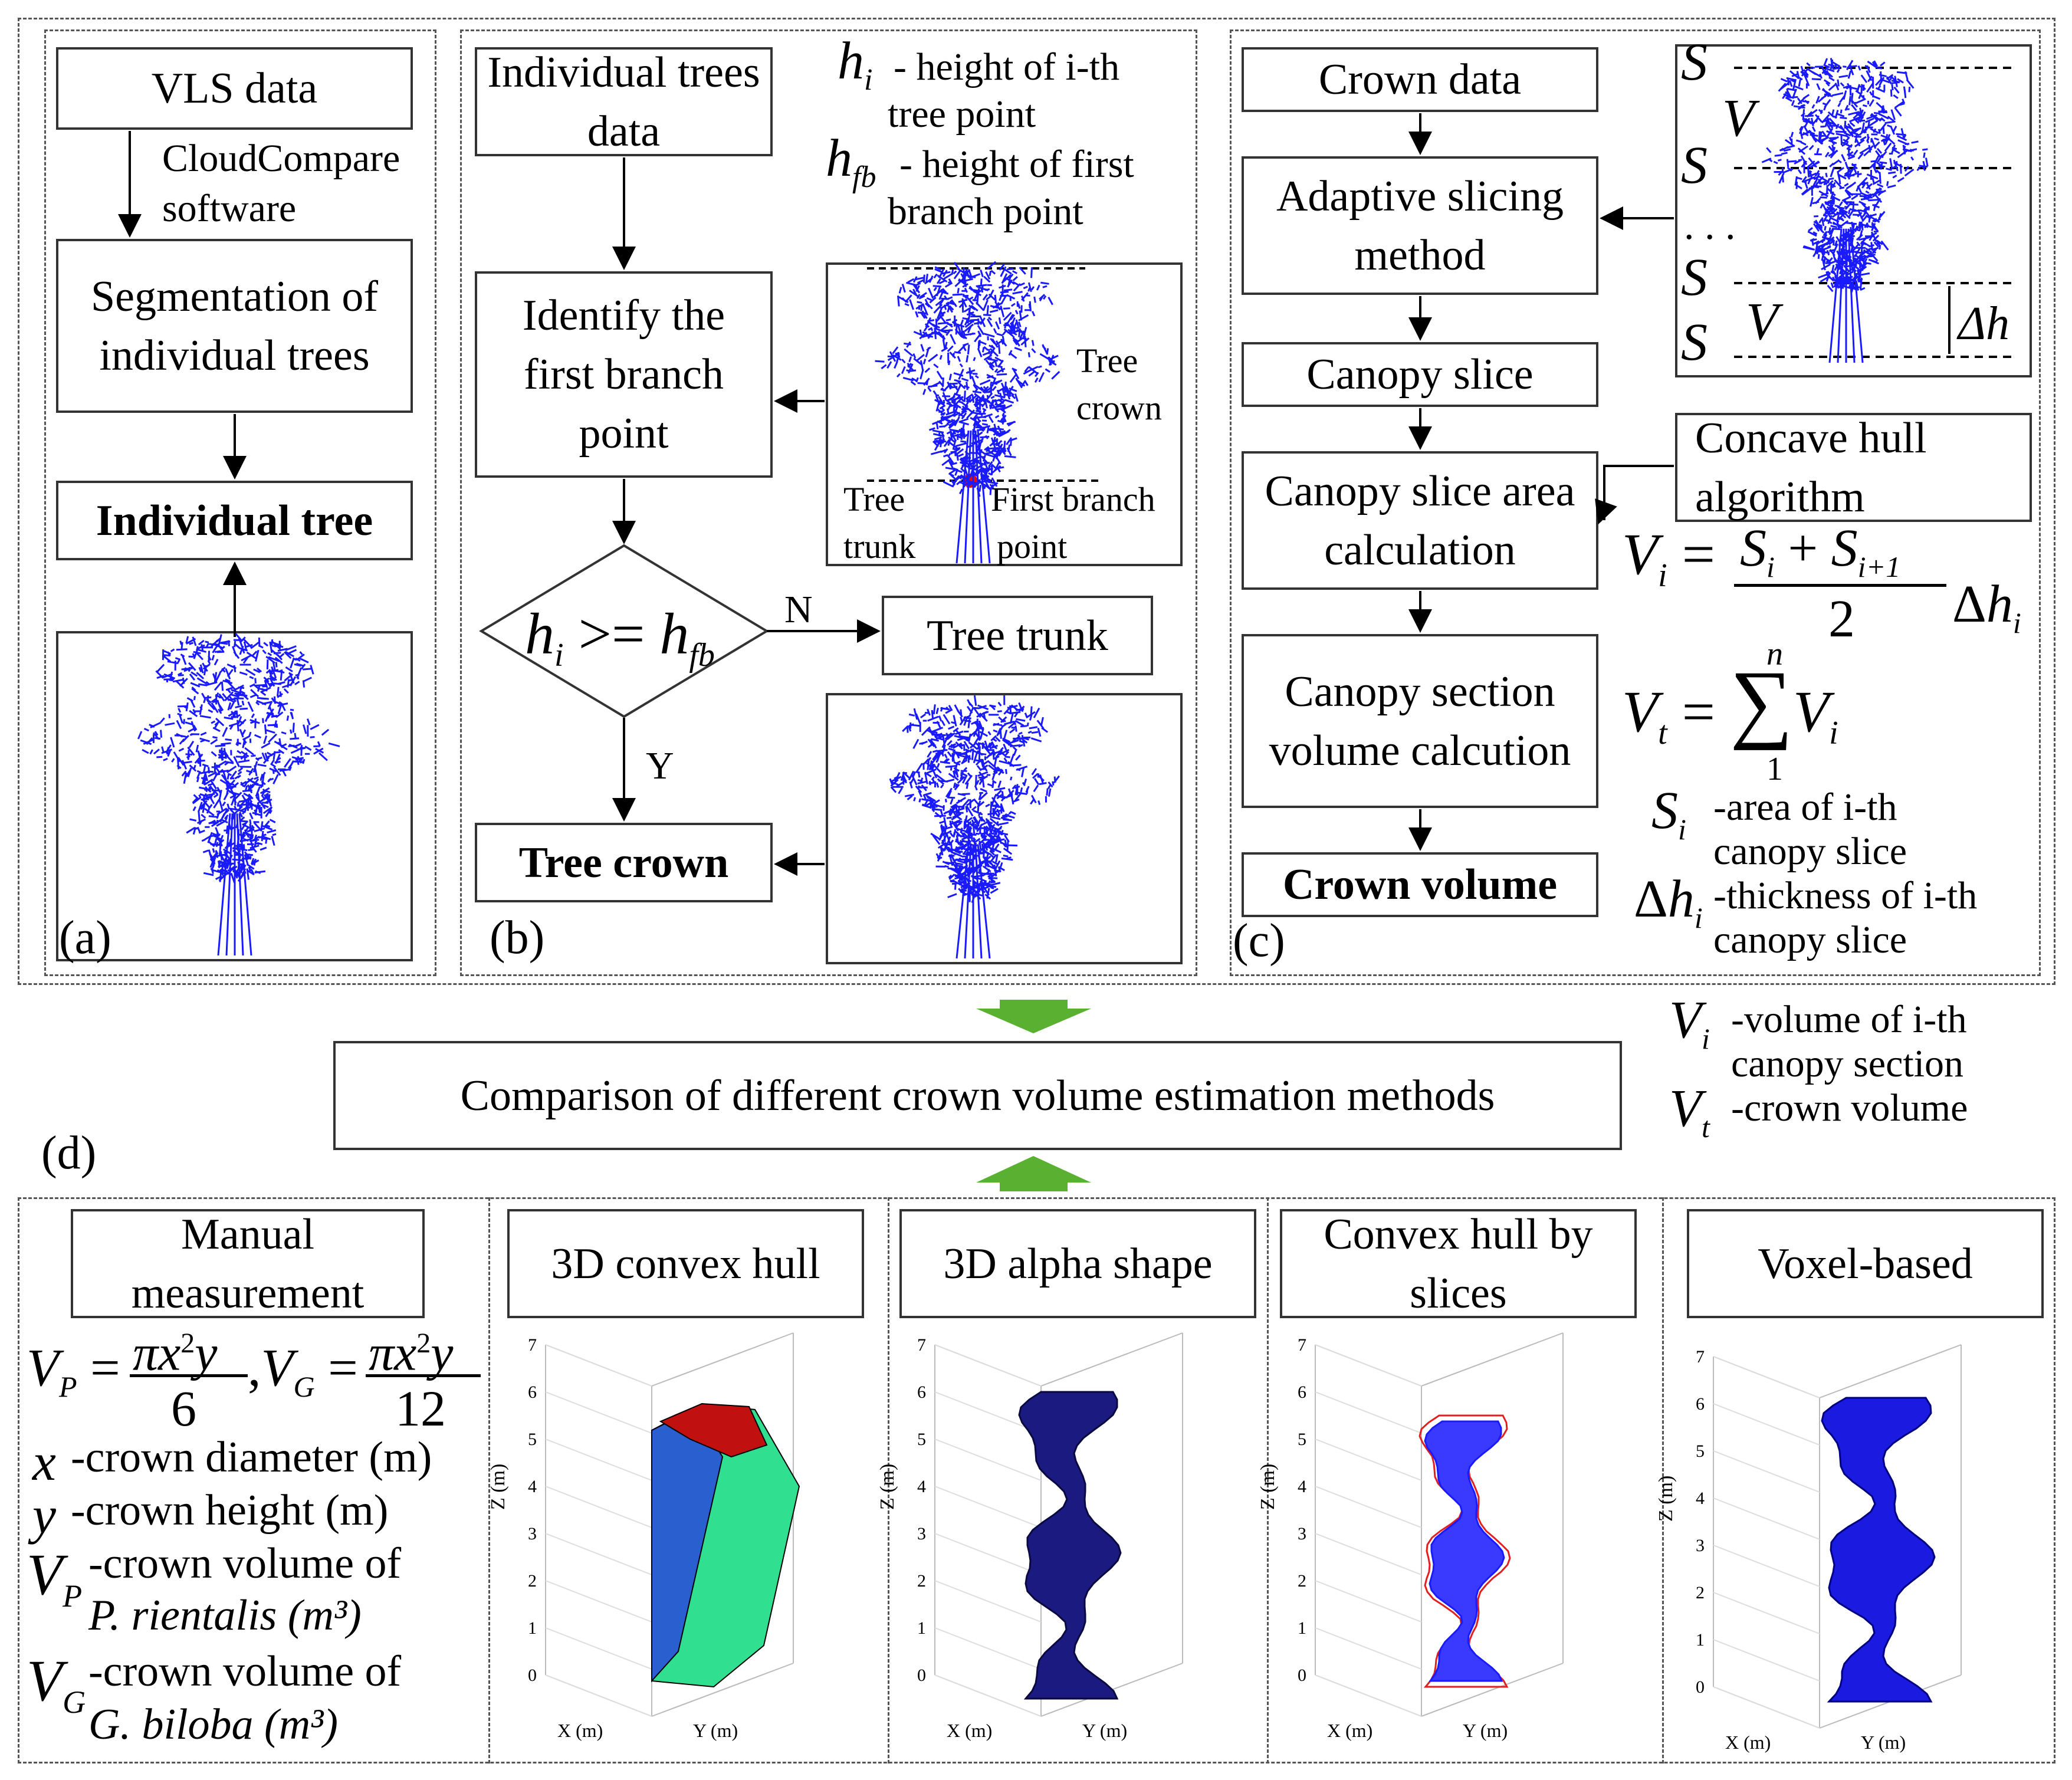 The width and height of the screenshot is (2072, 1780). What do you see at coordinates (1741, 118) in the screenshot?
I see `vn1-label: V` at bounding box center [1741, 118].